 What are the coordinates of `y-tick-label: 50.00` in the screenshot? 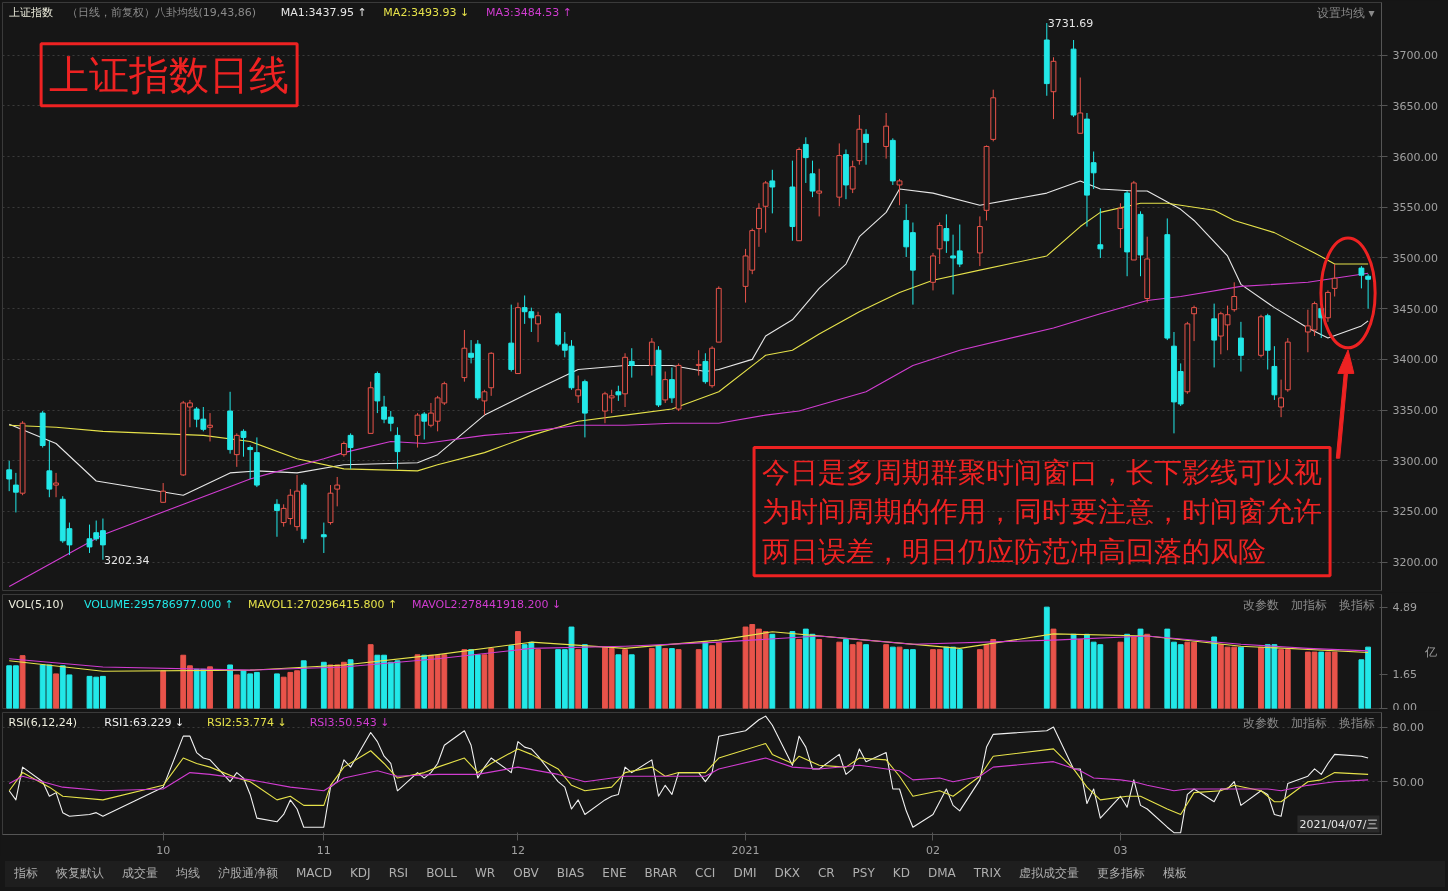 It's located at (1408, 782).